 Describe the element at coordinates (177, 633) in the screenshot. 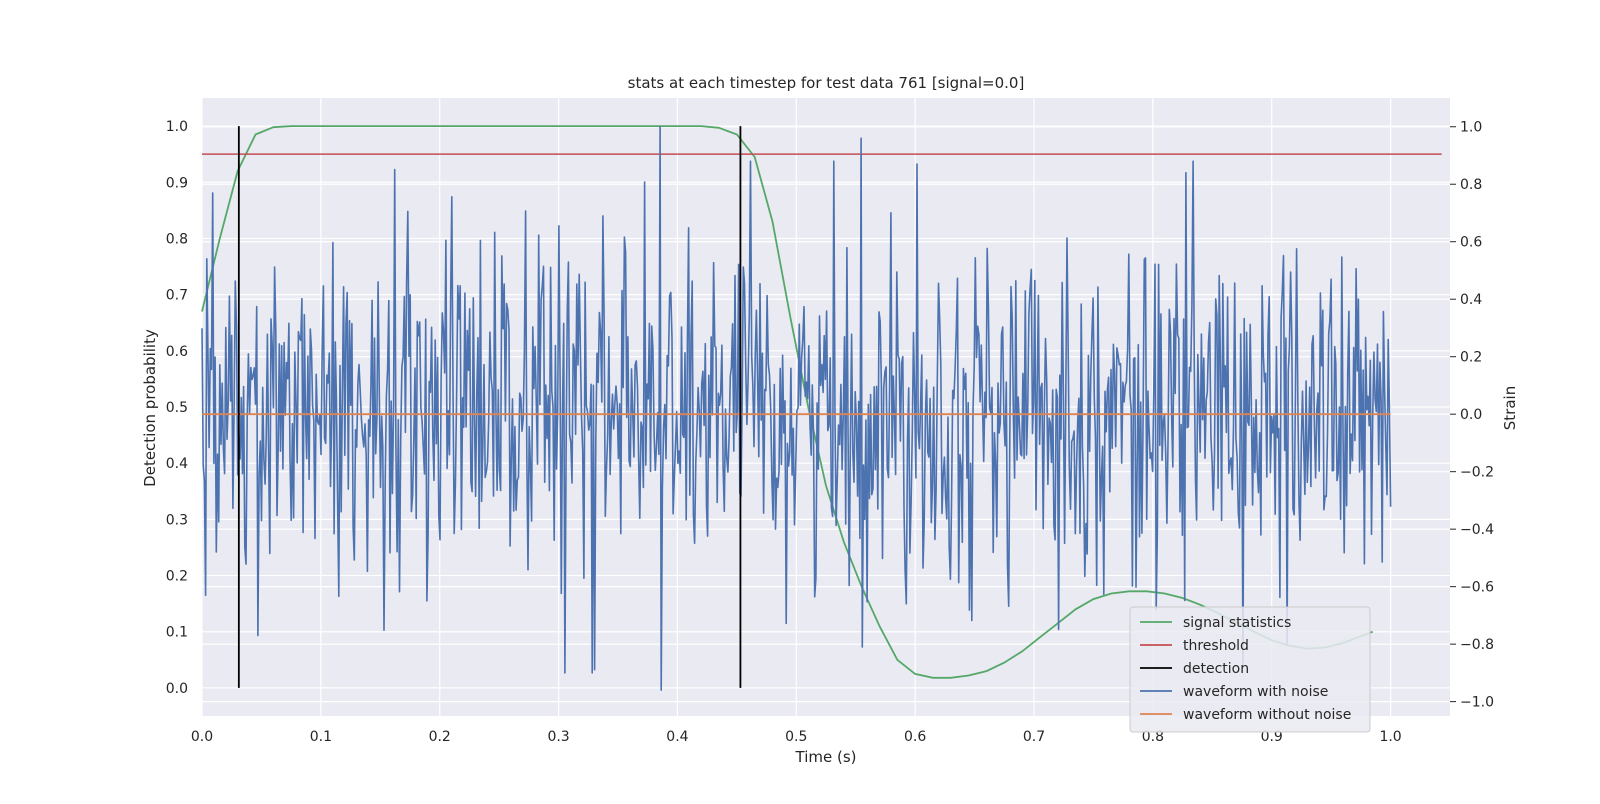

I see `y-tick-label: 0.1` at that location.